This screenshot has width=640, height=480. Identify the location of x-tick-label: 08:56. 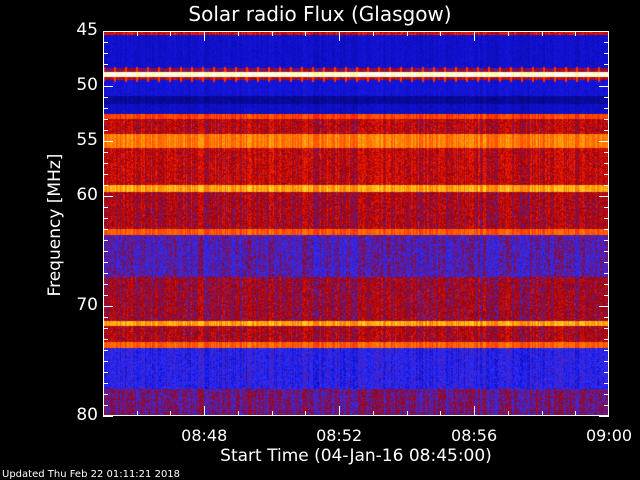
(474, 435).